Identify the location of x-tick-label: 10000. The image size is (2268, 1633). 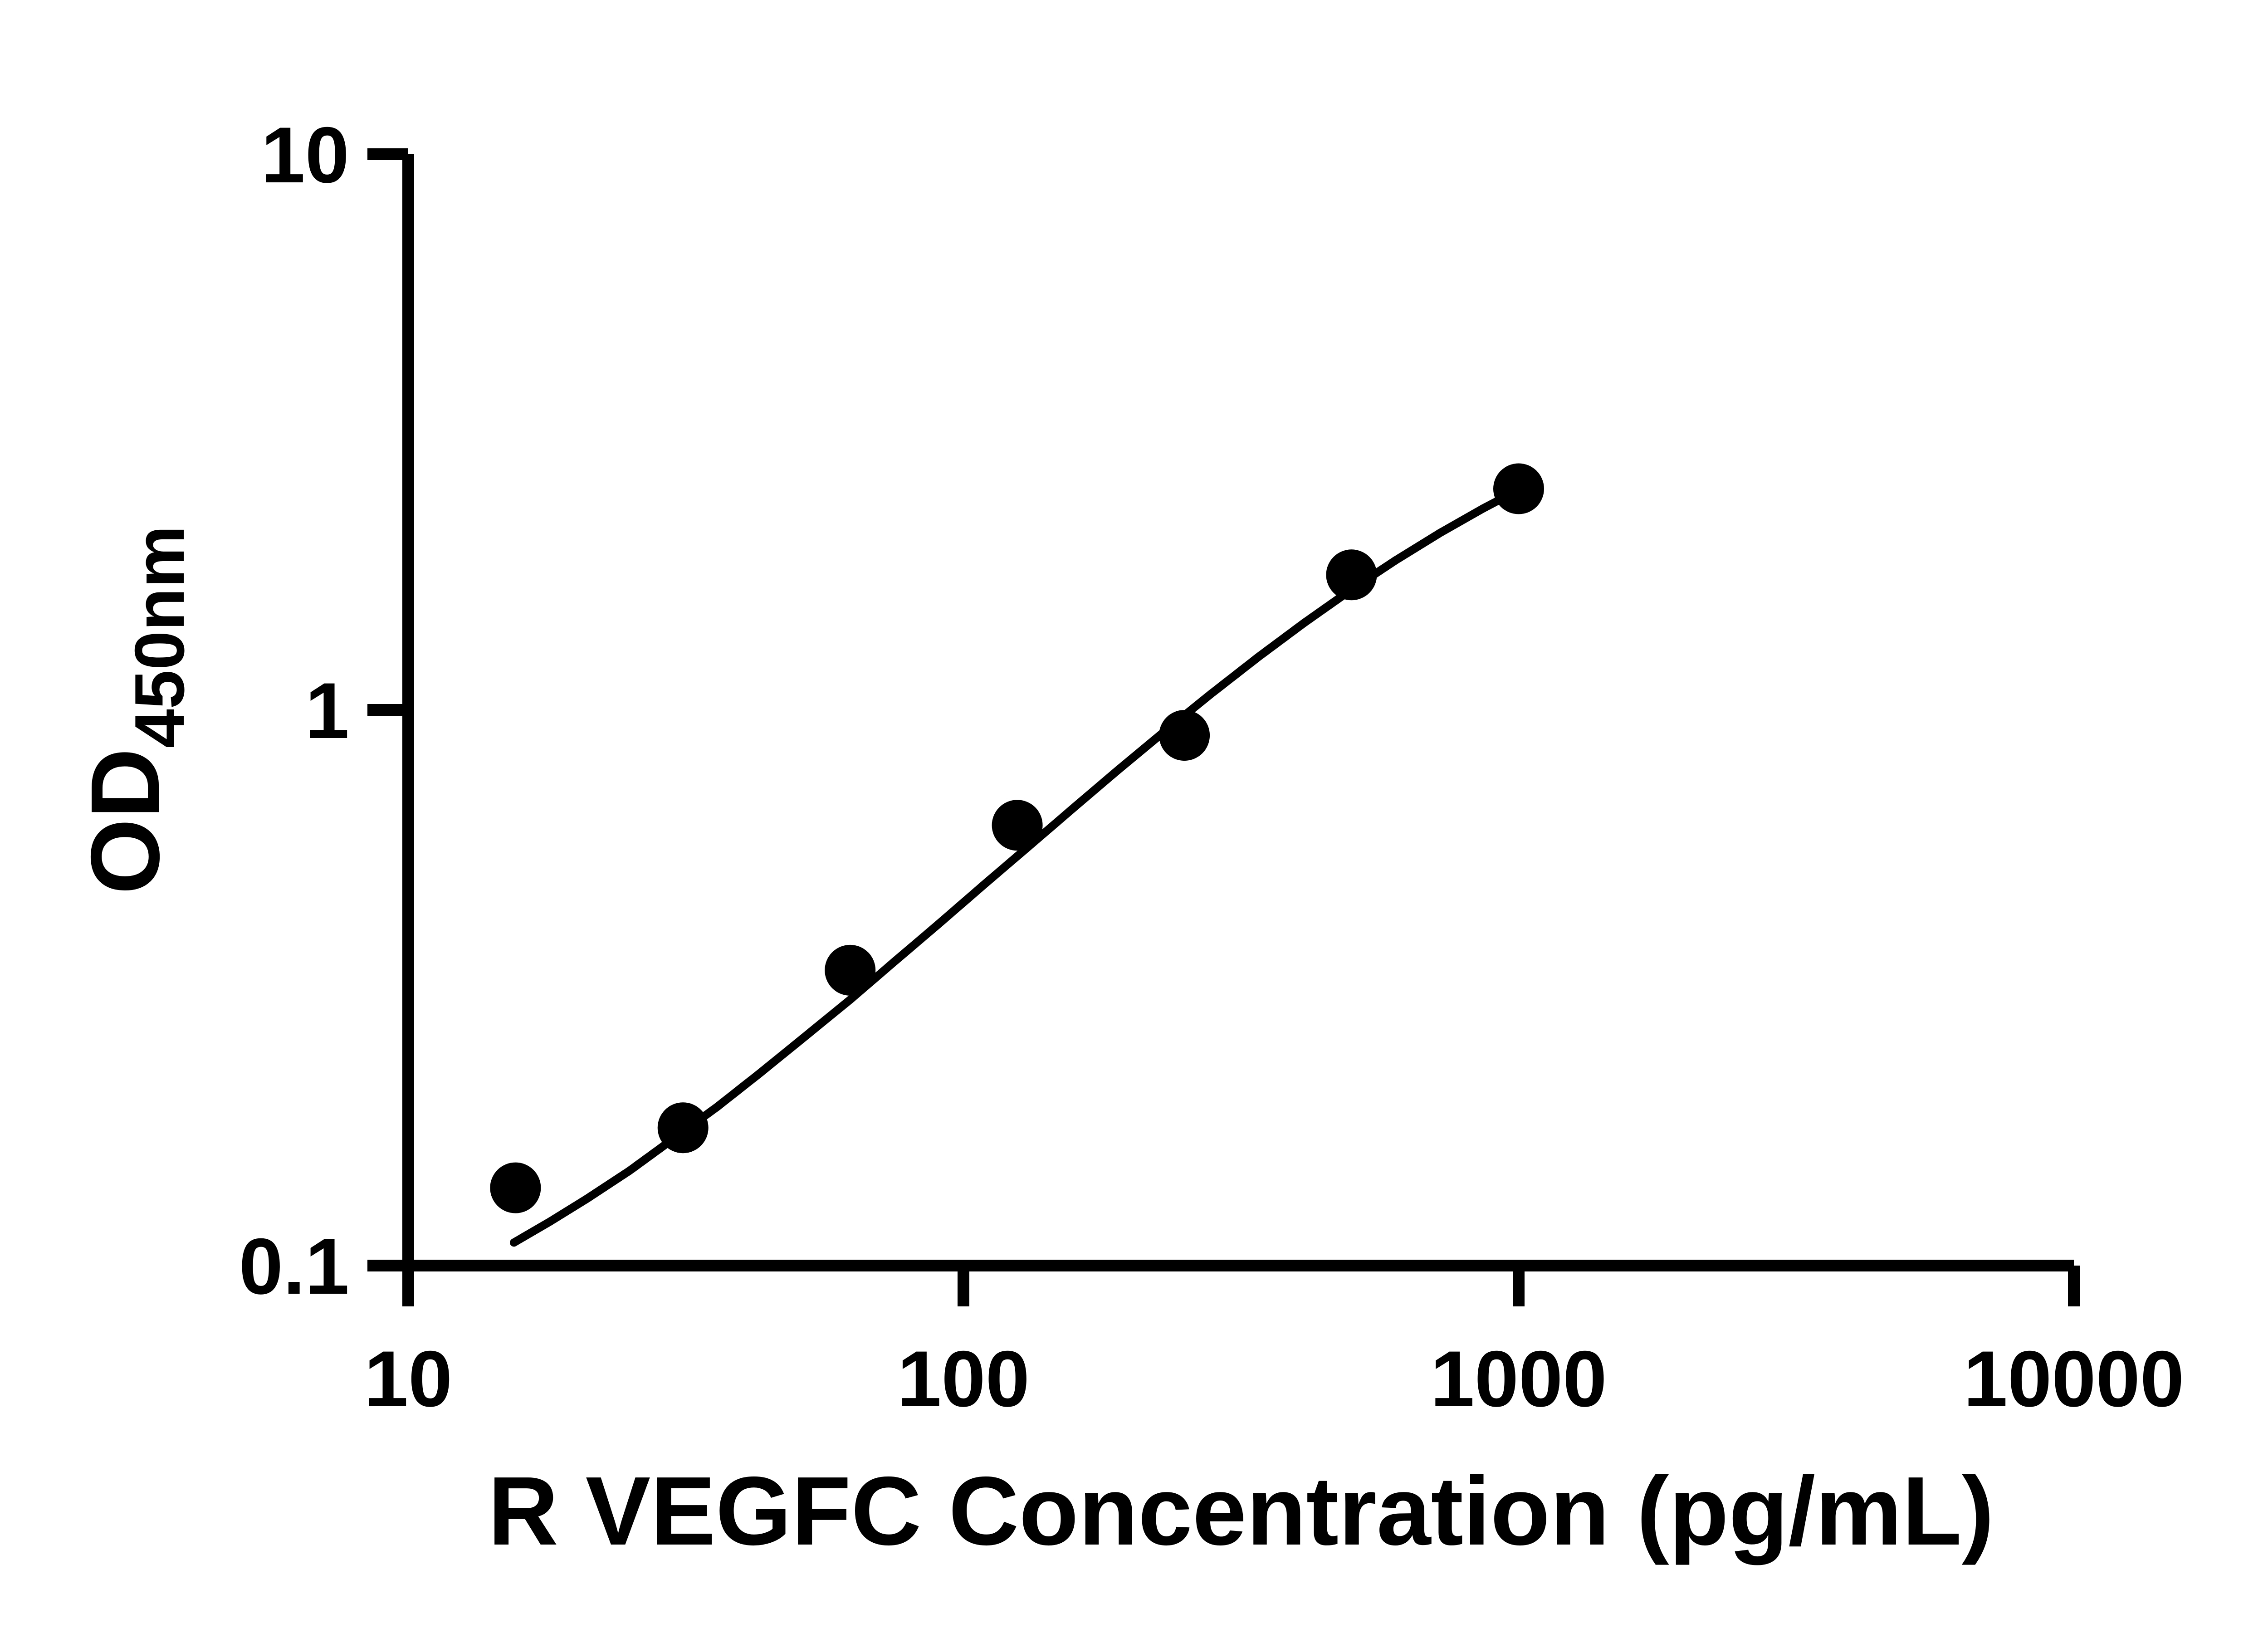
(2074, 1379).